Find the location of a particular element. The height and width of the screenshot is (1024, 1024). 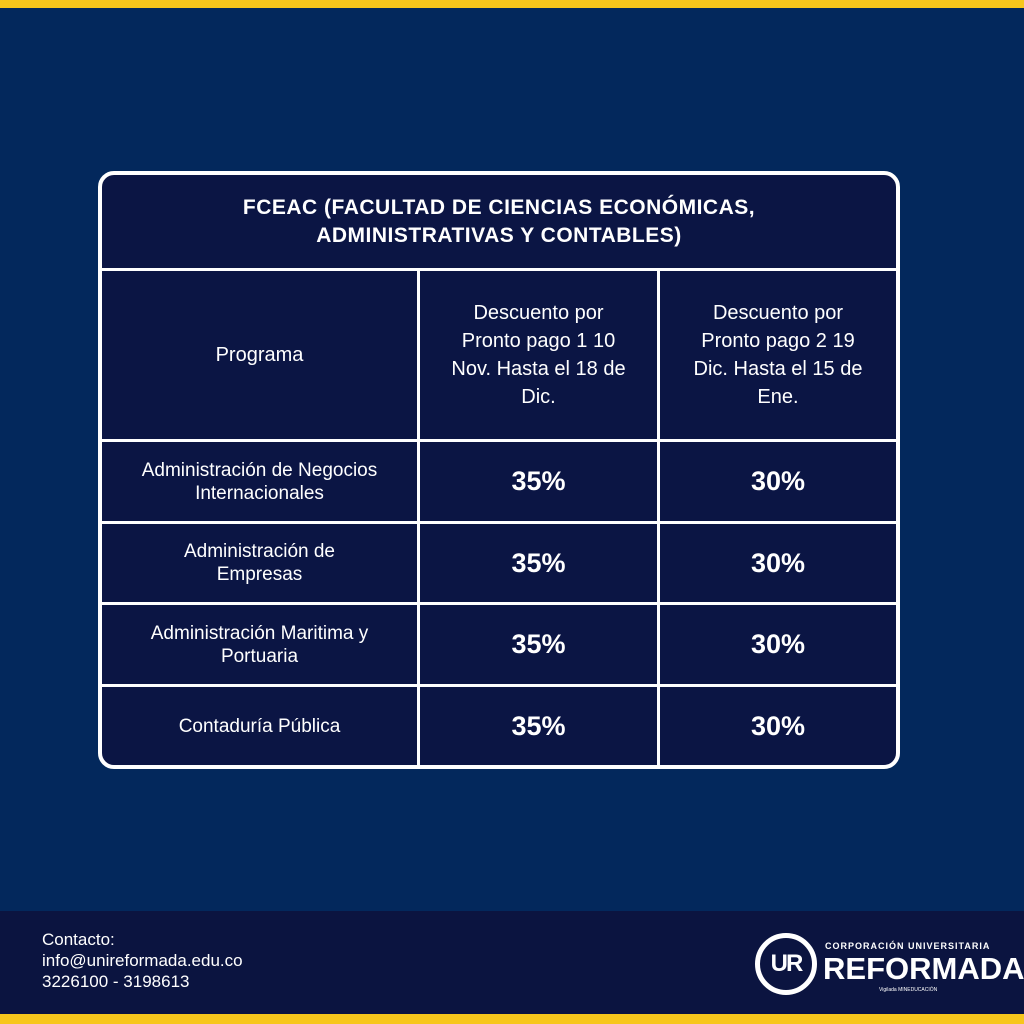

header-program-cell: Programa is located at coordinates (259, 355).